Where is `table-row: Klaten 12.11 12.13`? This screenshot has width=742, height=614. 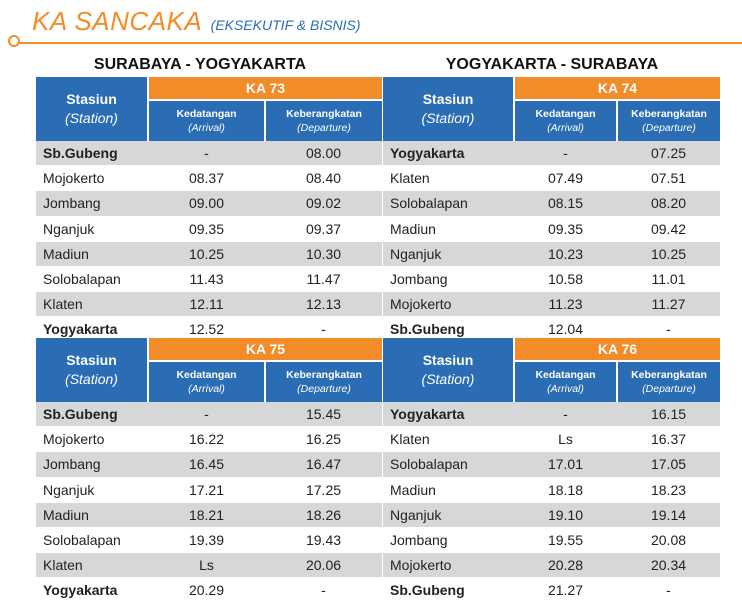 table-row: Klaten 12.11 12.13 is located at coordinates (209, 304).